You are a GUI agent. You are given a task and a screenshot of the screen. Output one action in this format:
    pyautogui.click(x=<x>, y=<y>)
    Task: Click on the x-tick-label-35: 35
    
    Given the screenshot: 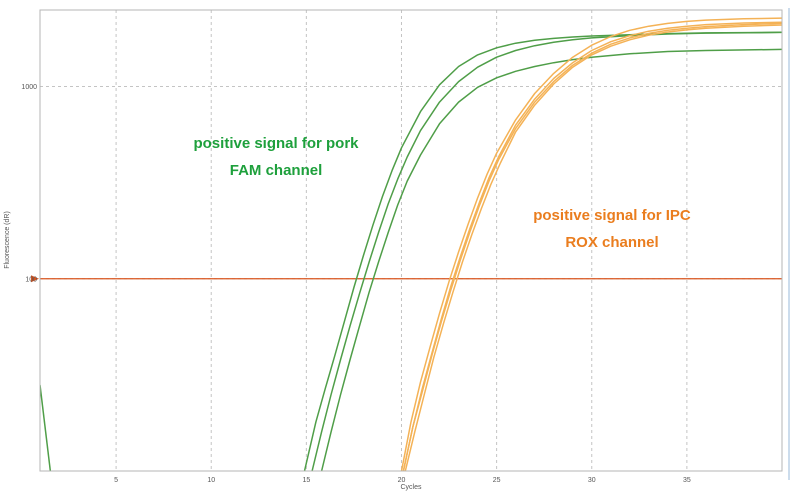 What is the action you would take?
    pyautogui.click(x=687, y=480)
    